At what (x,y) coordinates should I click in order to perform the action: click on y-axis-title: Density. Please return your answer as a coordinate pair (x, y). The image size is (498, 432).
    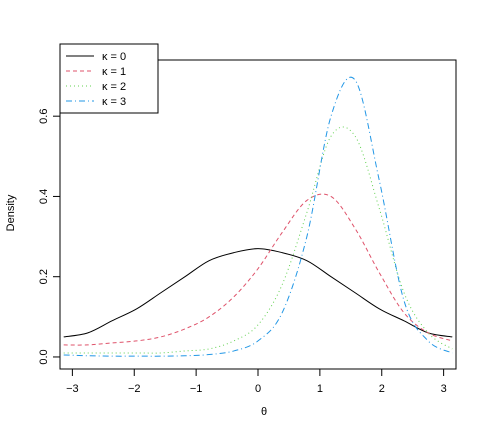
    Looking at the image, I should click on (11, 212).